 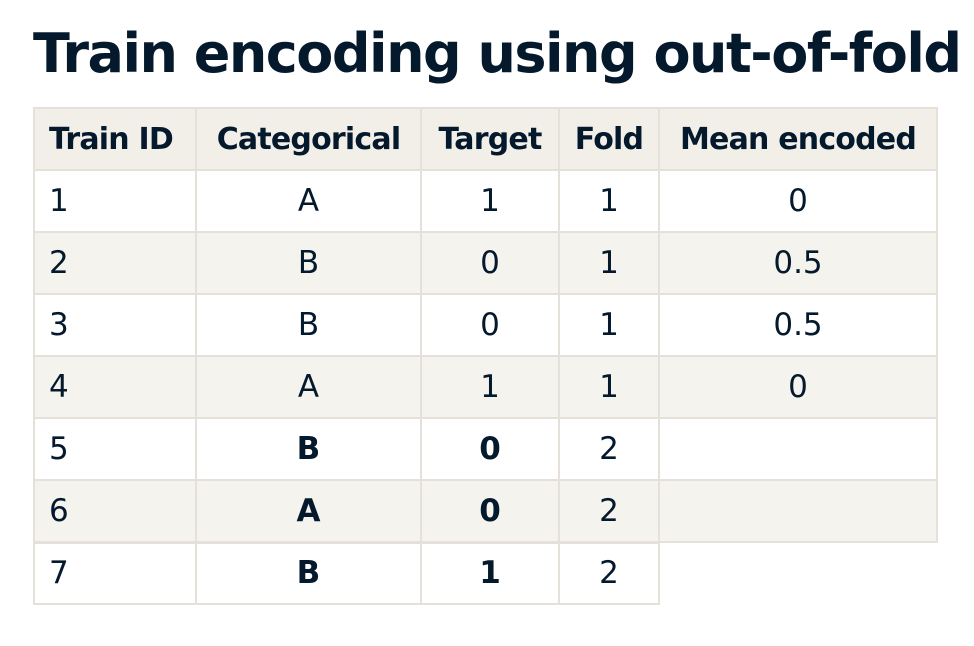 What do you see at coordinates (308, 139) in the screenshot?
I see `header-categorical: Categorical` at bounding box center [308, 139].